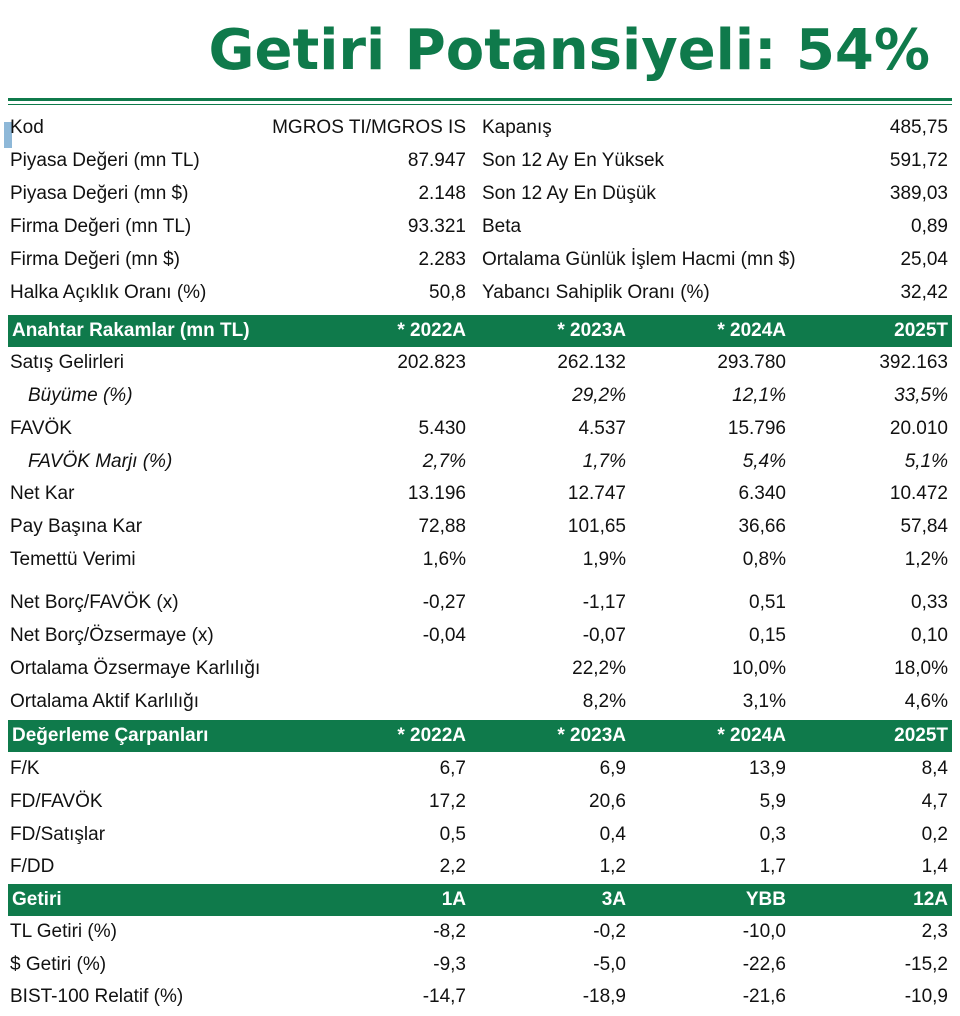 The image size is (960, 1016). What do you see at coordinates (480, 900) in the screenshot?
I see `returns-header: Getiri 1A 3A YBB 12A` at bounding box center [480, 900].